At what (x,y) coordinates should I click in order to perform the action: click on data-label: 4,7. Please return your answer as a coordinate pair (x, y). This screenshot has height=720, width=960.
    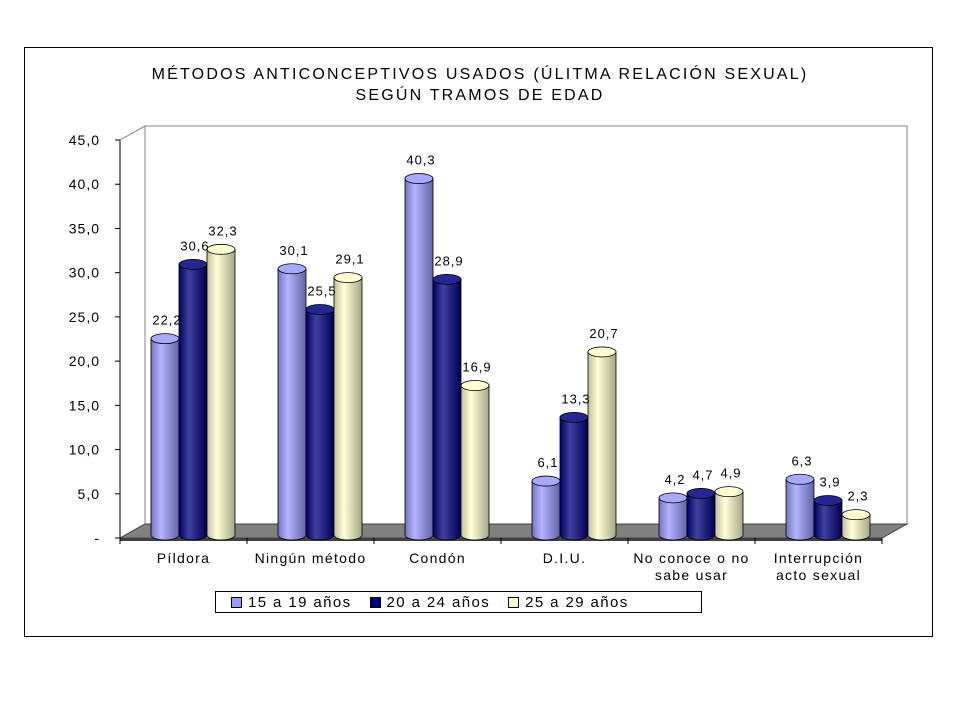
    Looking at the image, I should click on (702, 474).